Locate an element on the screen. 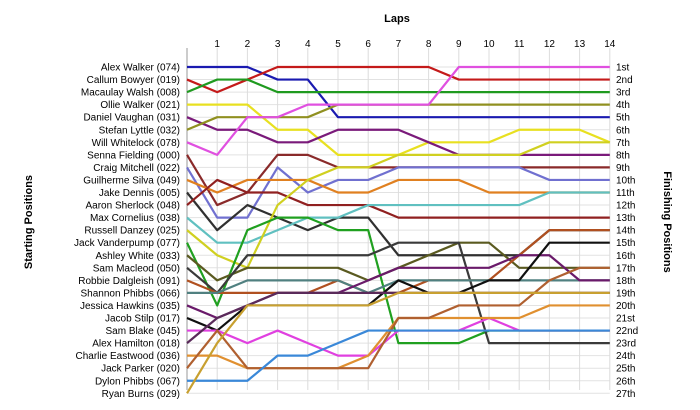 The height and width of the screenshot is (410, 700). finish-position-label: 26th is located at coordinates (625, 381).